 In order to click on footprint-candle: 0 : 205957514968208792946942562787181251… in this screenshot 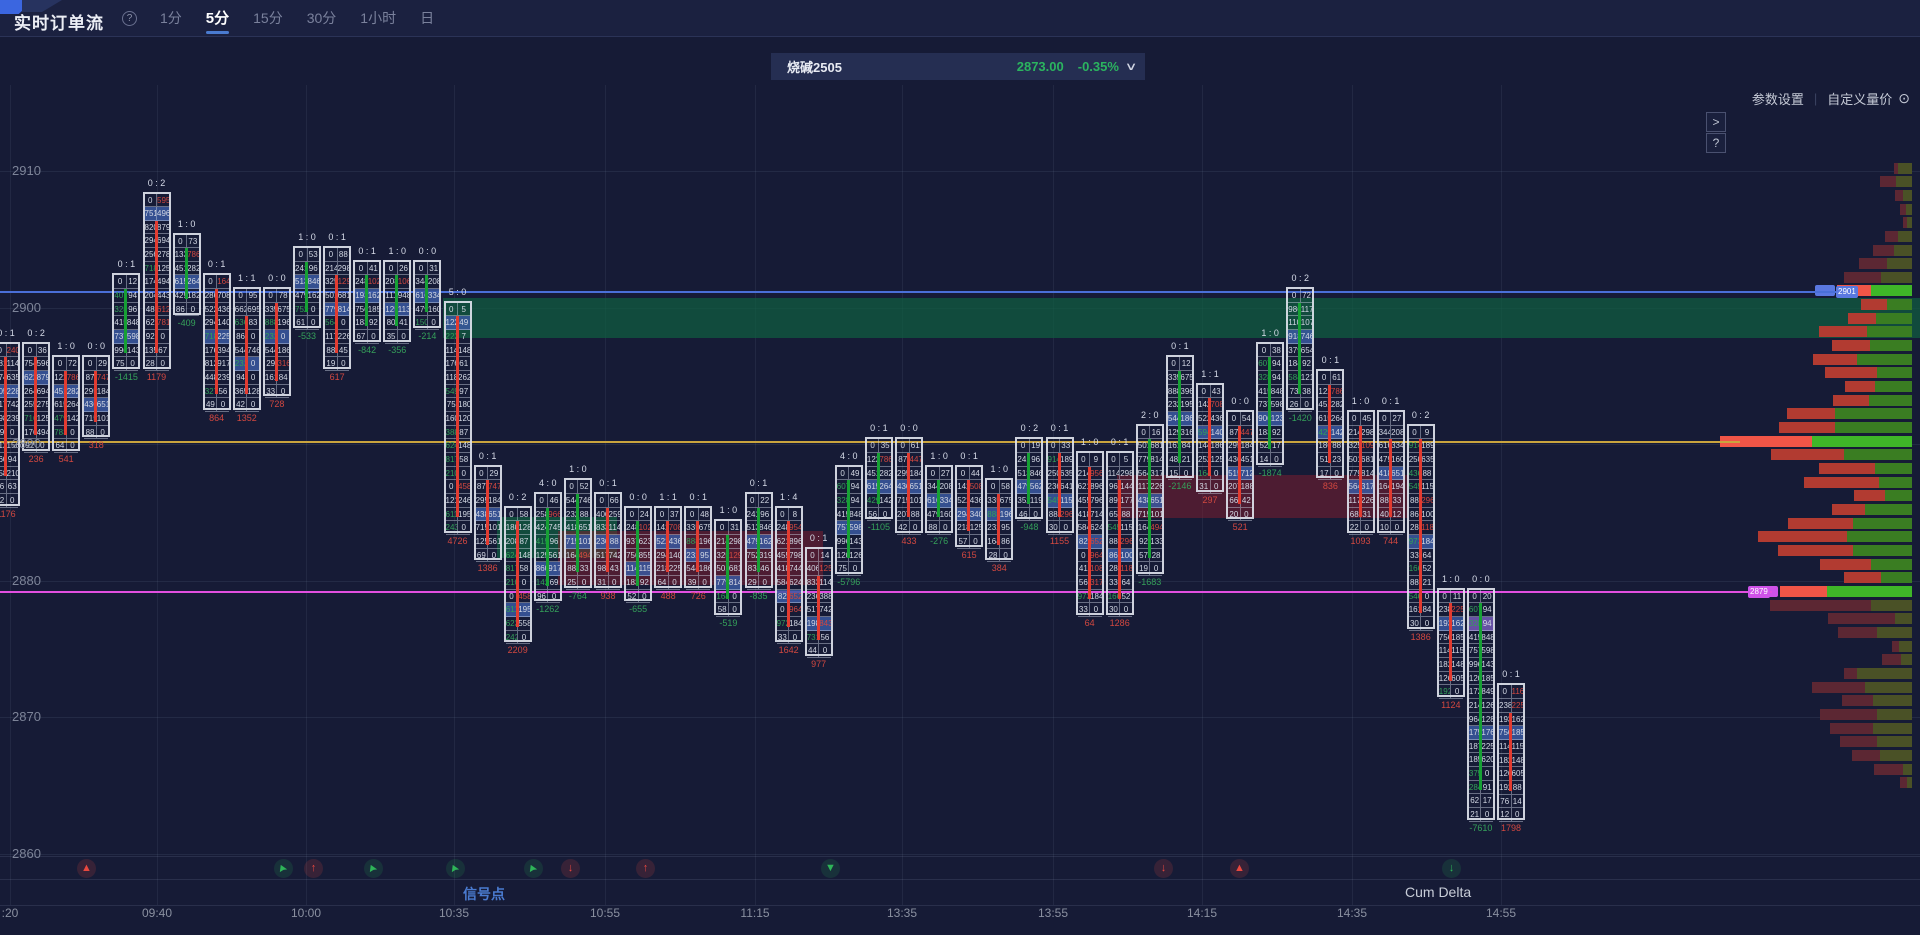, I will do `click(156, 280)`.